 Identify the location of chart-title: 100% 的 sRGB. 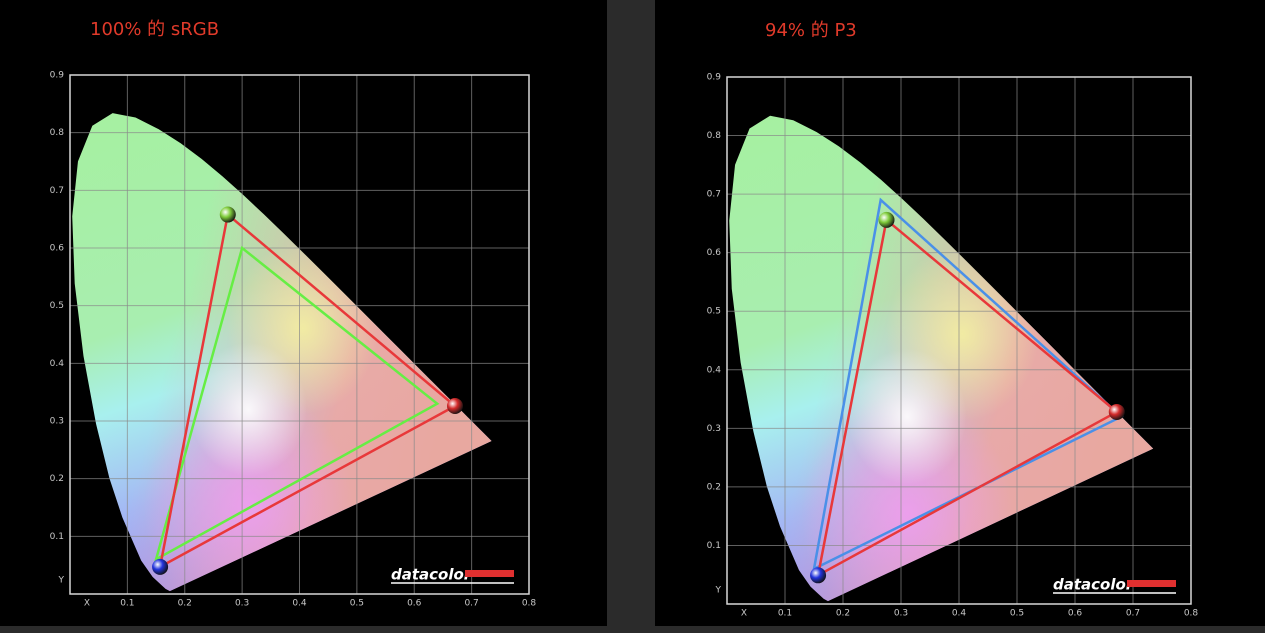
(154, 29).